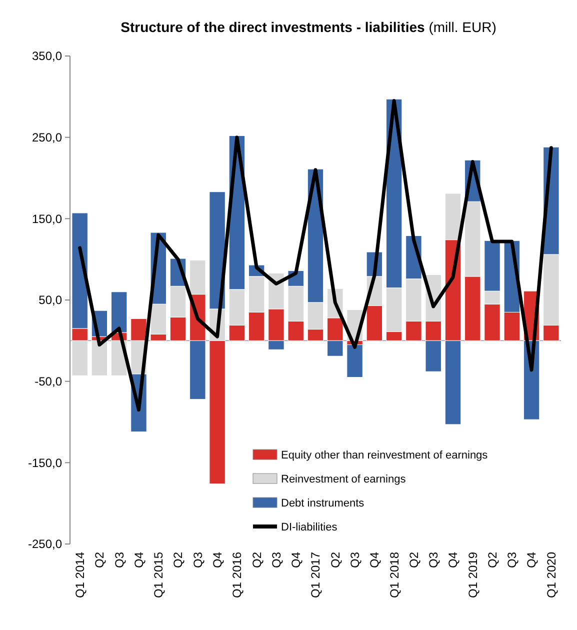 The image size is (577, 630). What do you see at coordinates (309, 527) in the screenshot?
I see `legend-label: DI-liabilities` at bounding box center [309, 527].